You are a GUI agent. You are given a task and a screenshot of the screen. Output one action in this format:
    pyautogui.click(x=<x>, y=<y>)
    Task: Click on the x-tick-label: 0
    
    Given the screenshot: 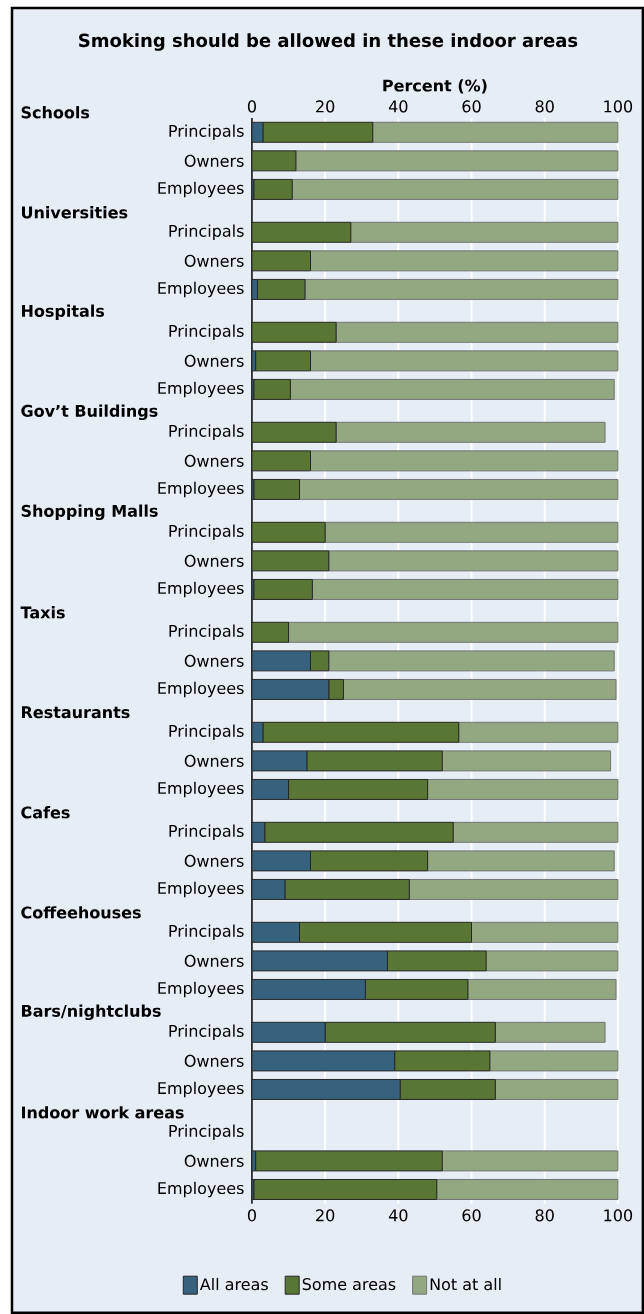 What is the action you would take?
    pyautogui.click(x=251, y=1215)
    